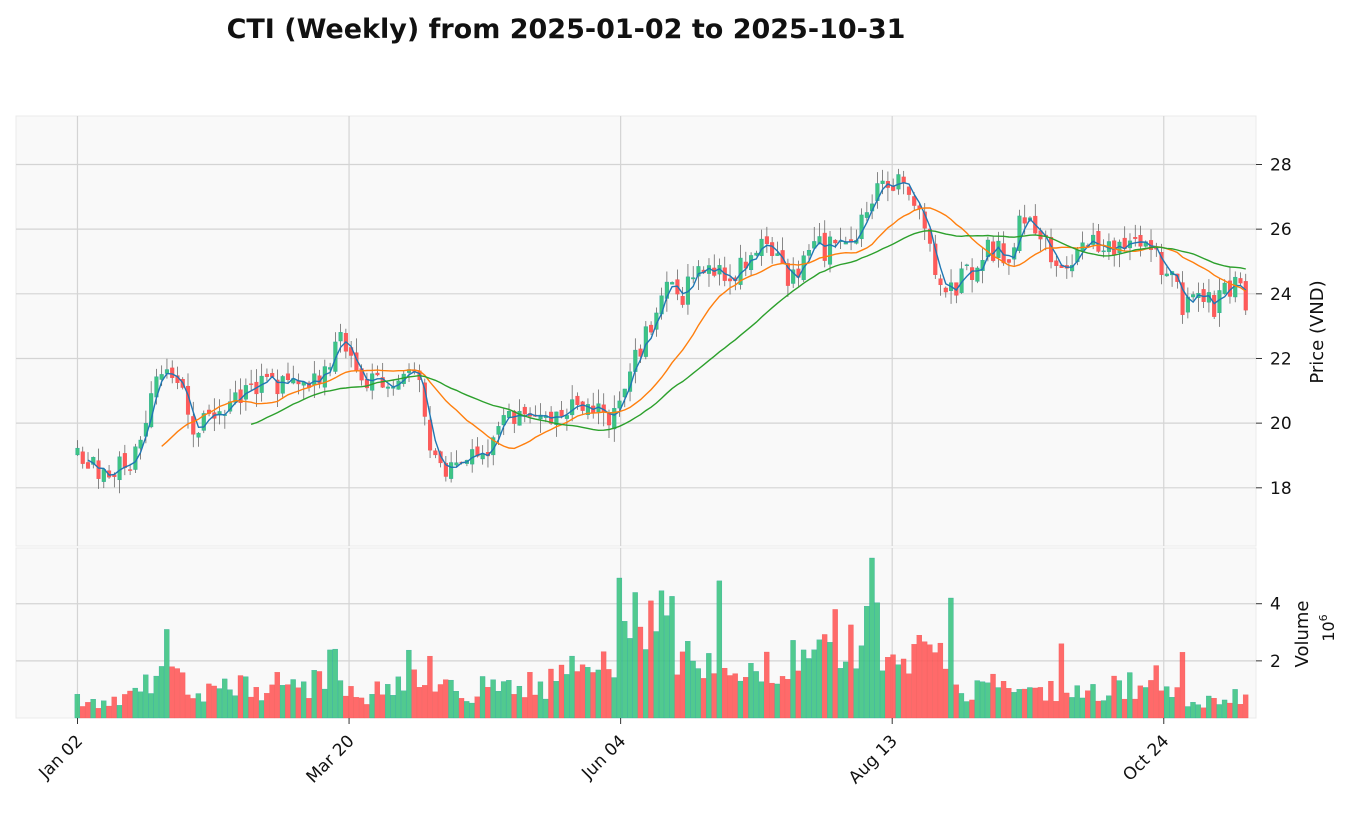  Describe the element at coordinates (1327, 627) in the screenshot. I see `volume-scale-label: 106` at that location.